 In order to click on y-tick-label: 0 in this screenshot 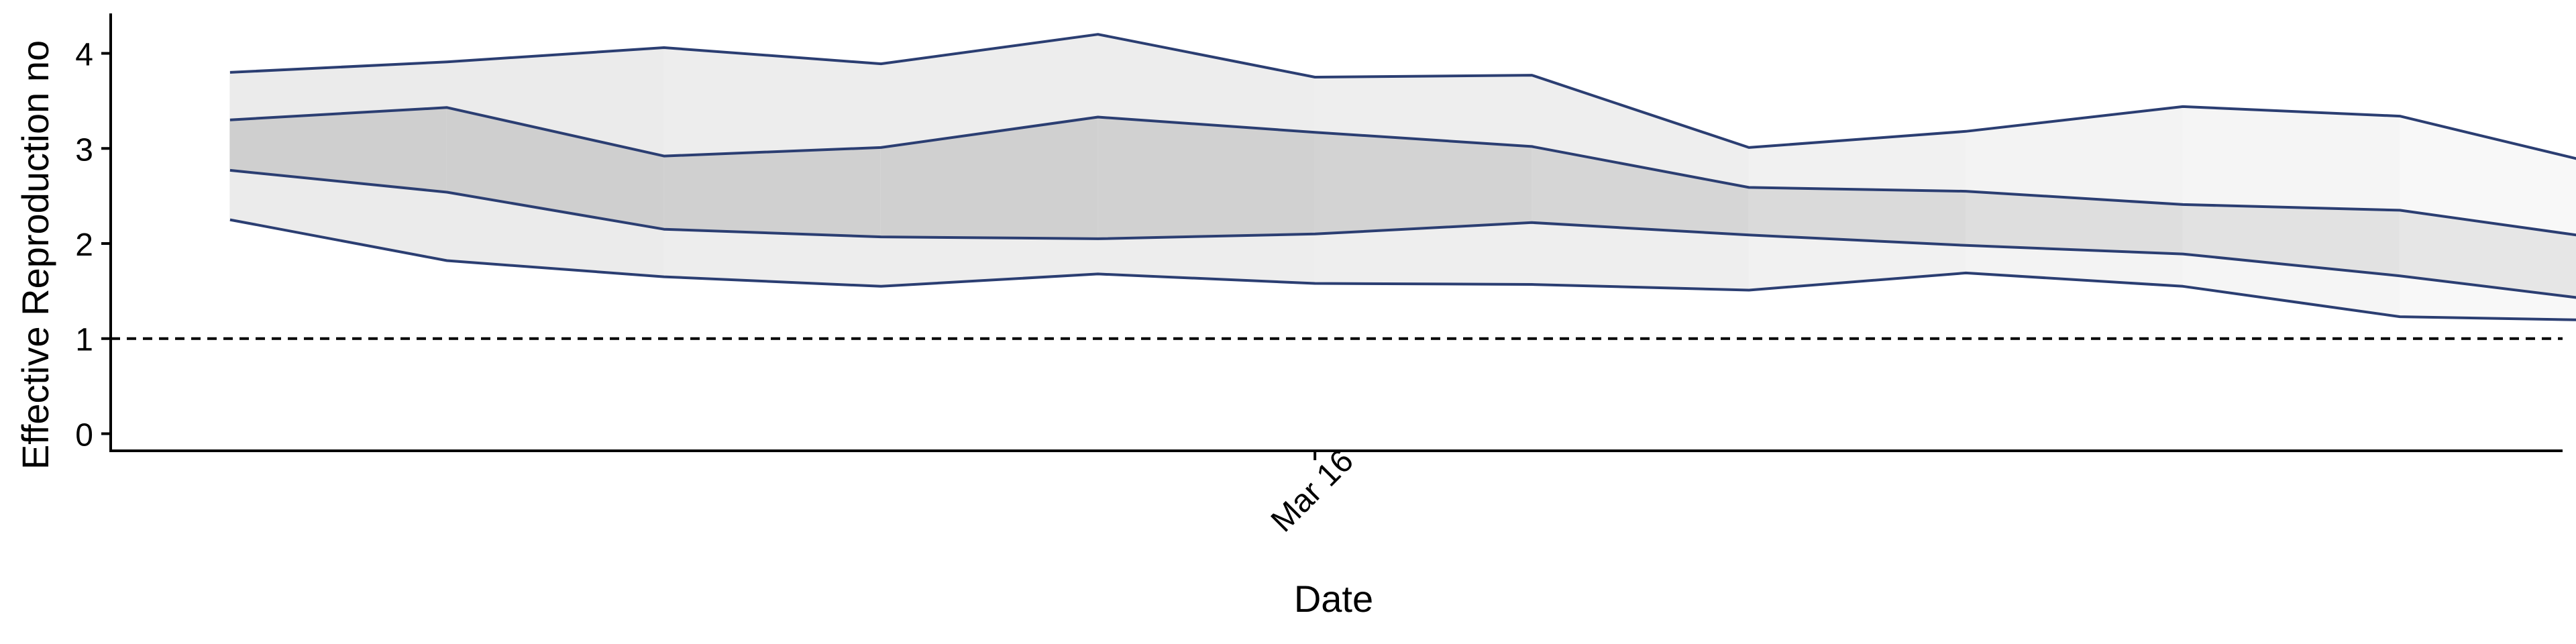, I will do `click(84, 435)`.